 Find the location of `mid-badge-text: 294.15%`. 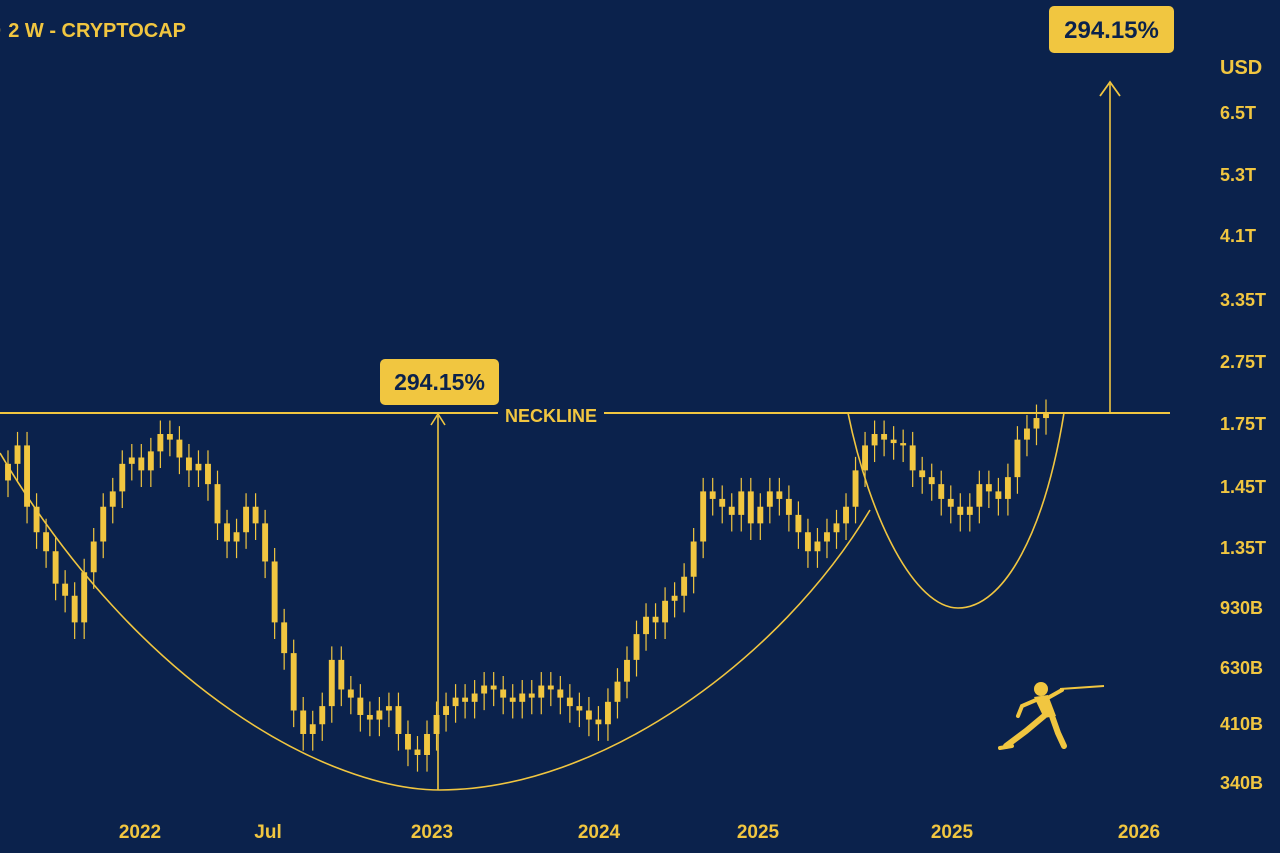

mid-badge-text: 294.15% is located at coordinates (439, 382).